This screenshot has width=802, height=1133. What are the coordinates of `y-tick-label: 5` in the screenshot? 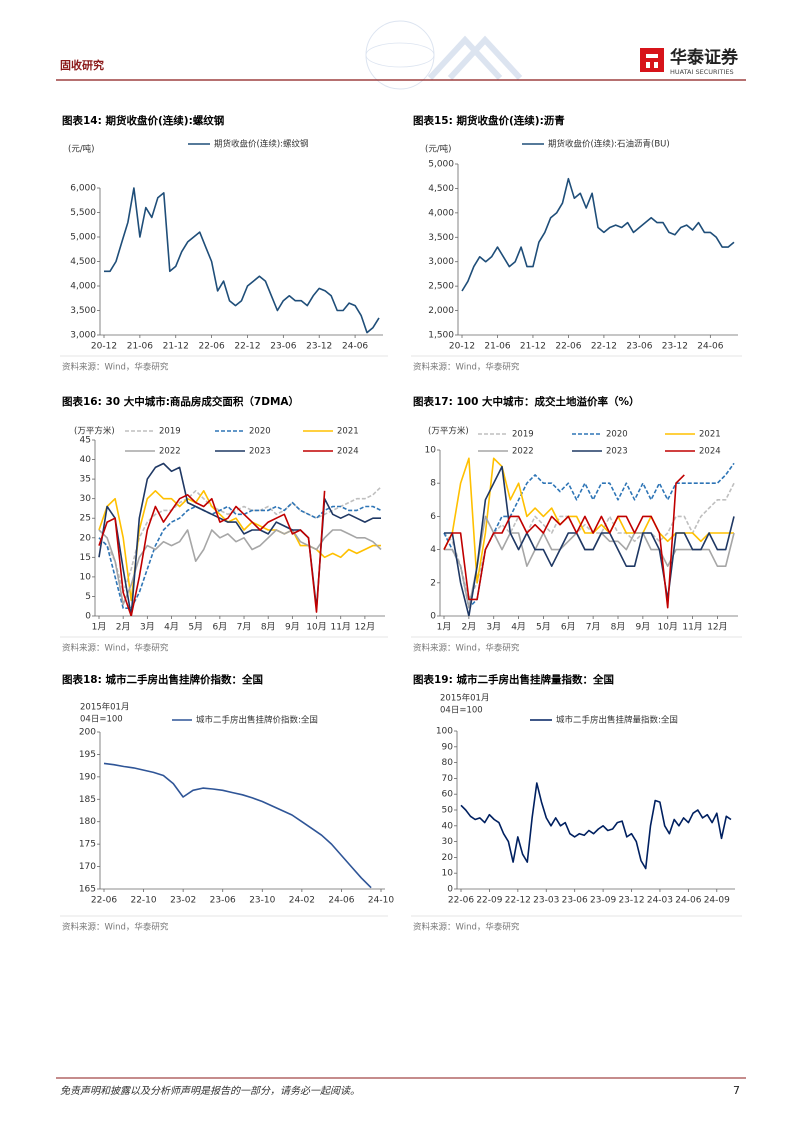 It's located at (88, 597).